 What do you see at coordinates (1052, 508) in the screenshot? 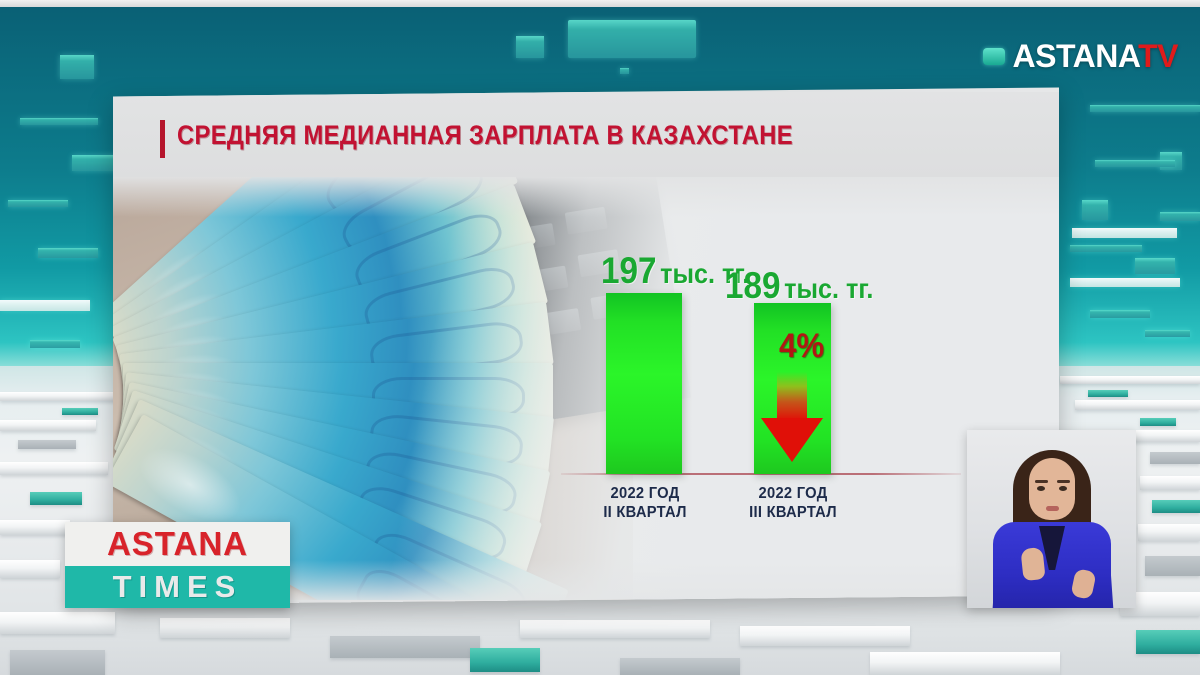
I see `interpreter-mouth` at bounding box center [1052, 508].